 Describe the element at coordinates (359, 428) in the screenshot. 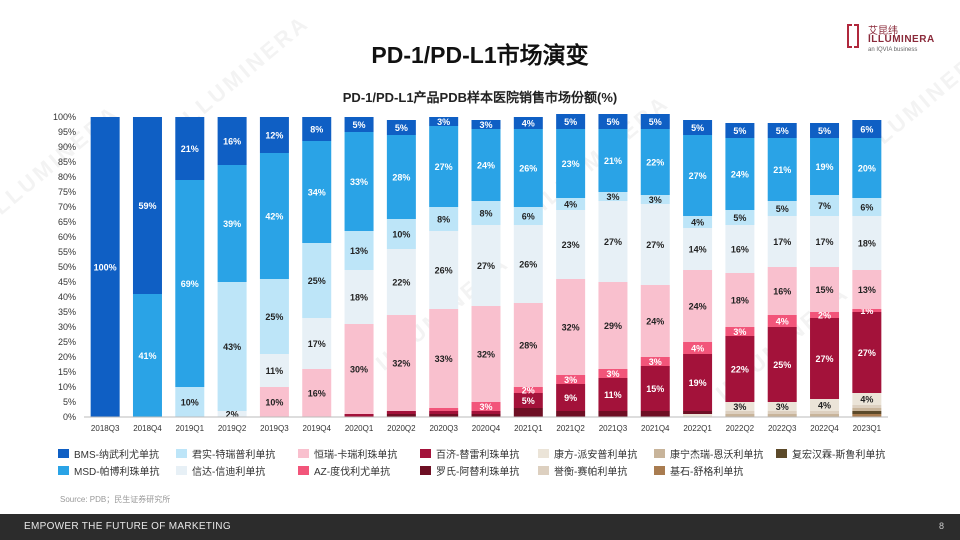

I see `x-tick-label: 2020Q1` at that location.